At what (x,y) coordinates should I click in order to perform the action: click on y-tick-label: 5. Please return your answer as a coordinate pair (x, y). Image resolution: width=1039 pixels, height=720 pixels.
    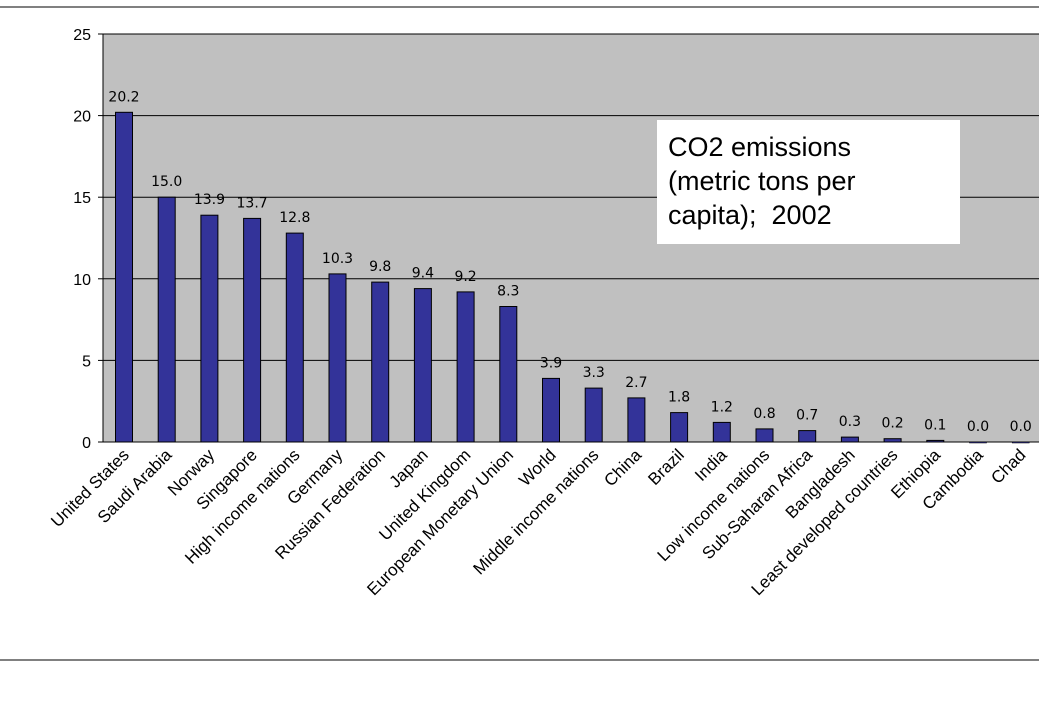
    Looking at the image, I should click on (86, 361).